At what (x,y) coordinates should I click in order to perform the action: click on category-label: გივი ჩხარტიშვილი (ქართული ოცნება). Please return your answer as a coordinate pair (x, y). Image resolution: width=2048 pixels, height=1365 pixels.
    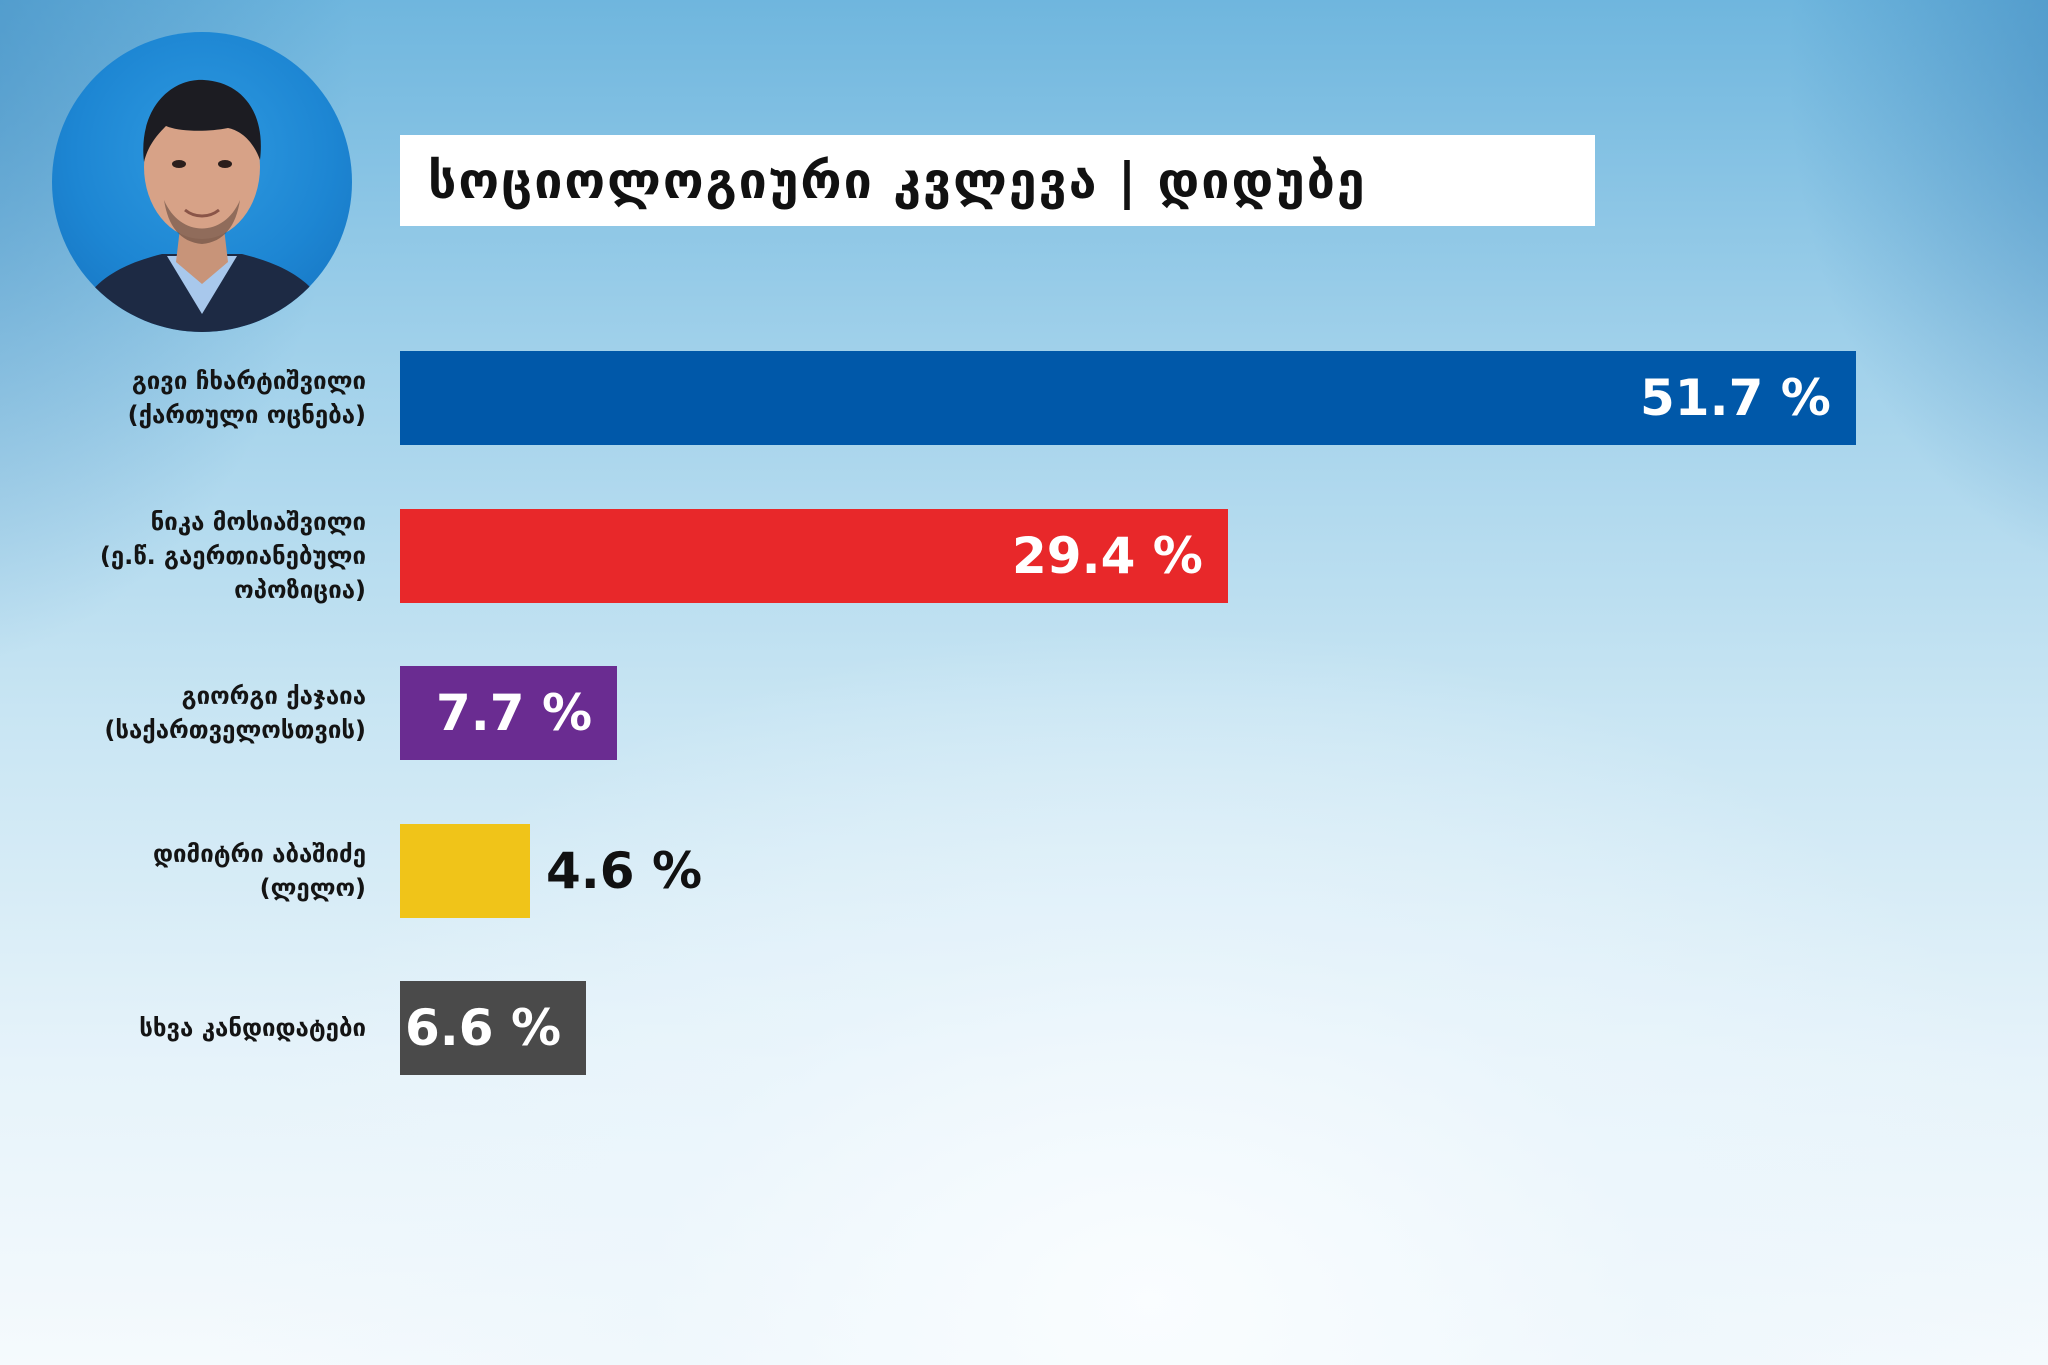
    Looking at the image, I should click on (246, 398).